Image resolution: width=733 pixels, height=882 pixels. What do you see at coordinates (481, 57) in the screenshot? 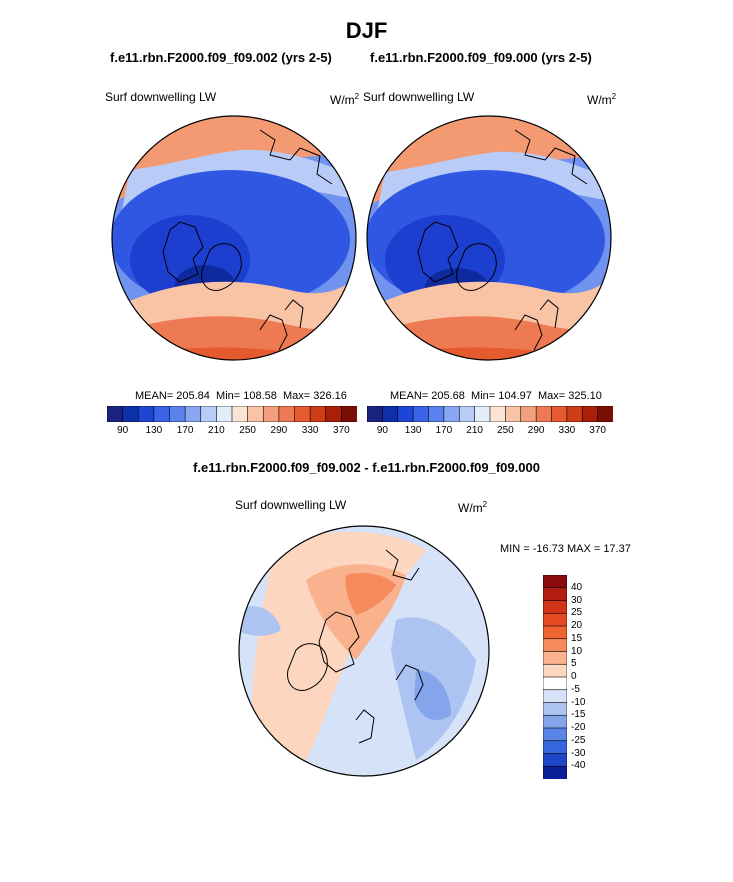
I see `panel-b-title: f.e11.rbn.F2000.f09_f09.000 (yrs 2-5)` at bounding box center [481, 57].